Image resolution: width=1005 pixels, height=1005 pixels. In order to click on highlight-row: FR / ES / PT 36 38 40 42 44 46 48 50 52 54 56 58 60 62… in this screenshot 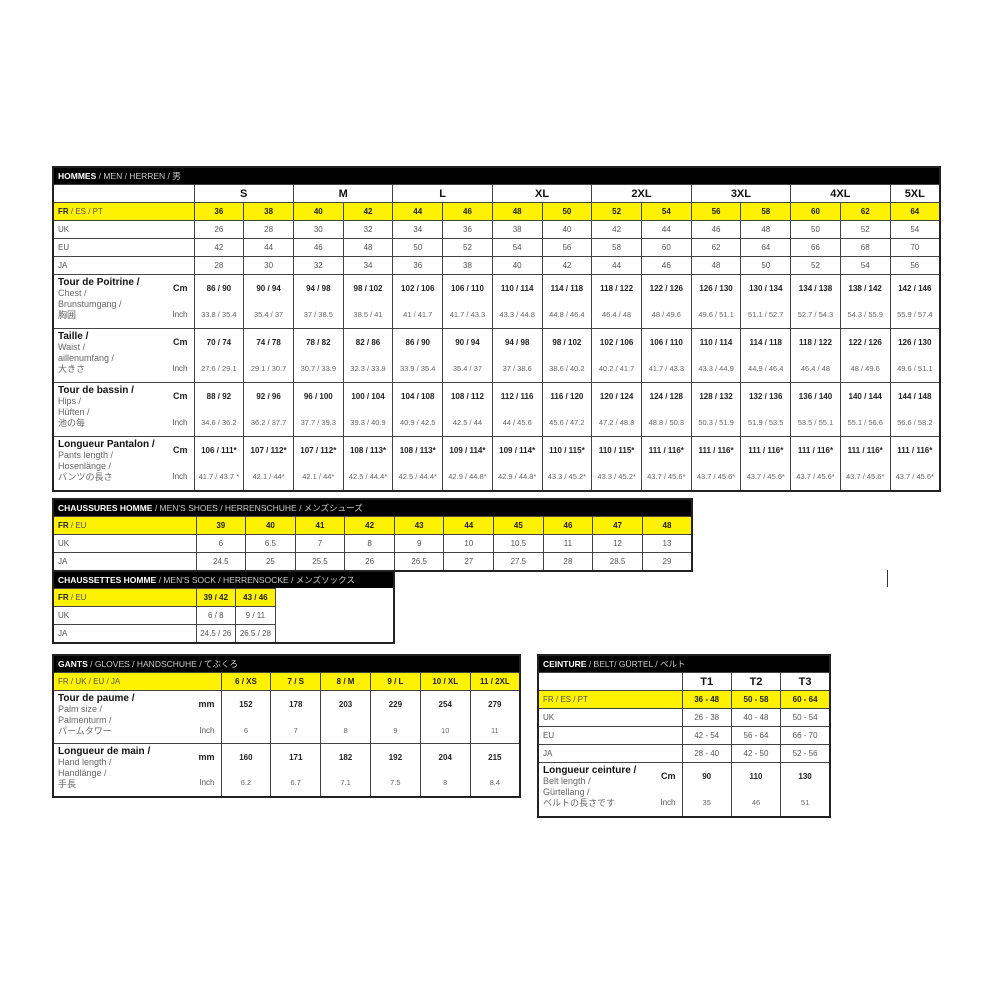, I will do `click(496, 211)`.